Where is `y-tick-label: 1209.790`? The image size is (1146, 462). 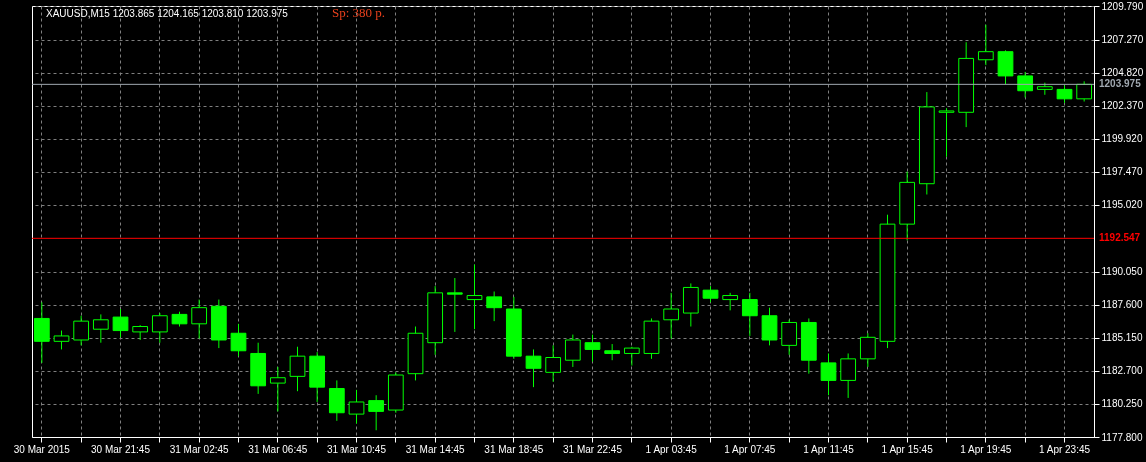 y-tick-label: 1209.790 is located at coordinates (1122, 6).